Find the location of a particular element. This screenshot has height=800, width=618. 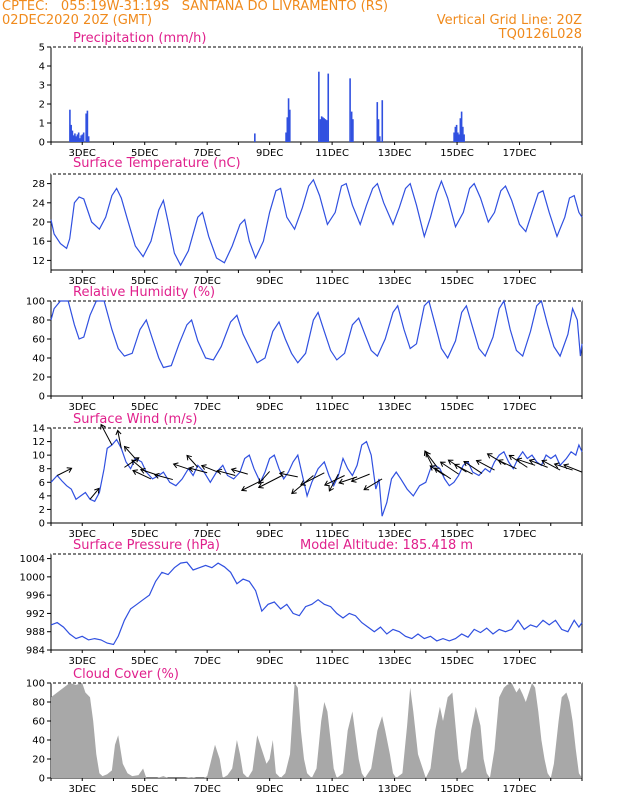

panel-2-ytick-label-2: 20 is located at coordinates (38, 223).